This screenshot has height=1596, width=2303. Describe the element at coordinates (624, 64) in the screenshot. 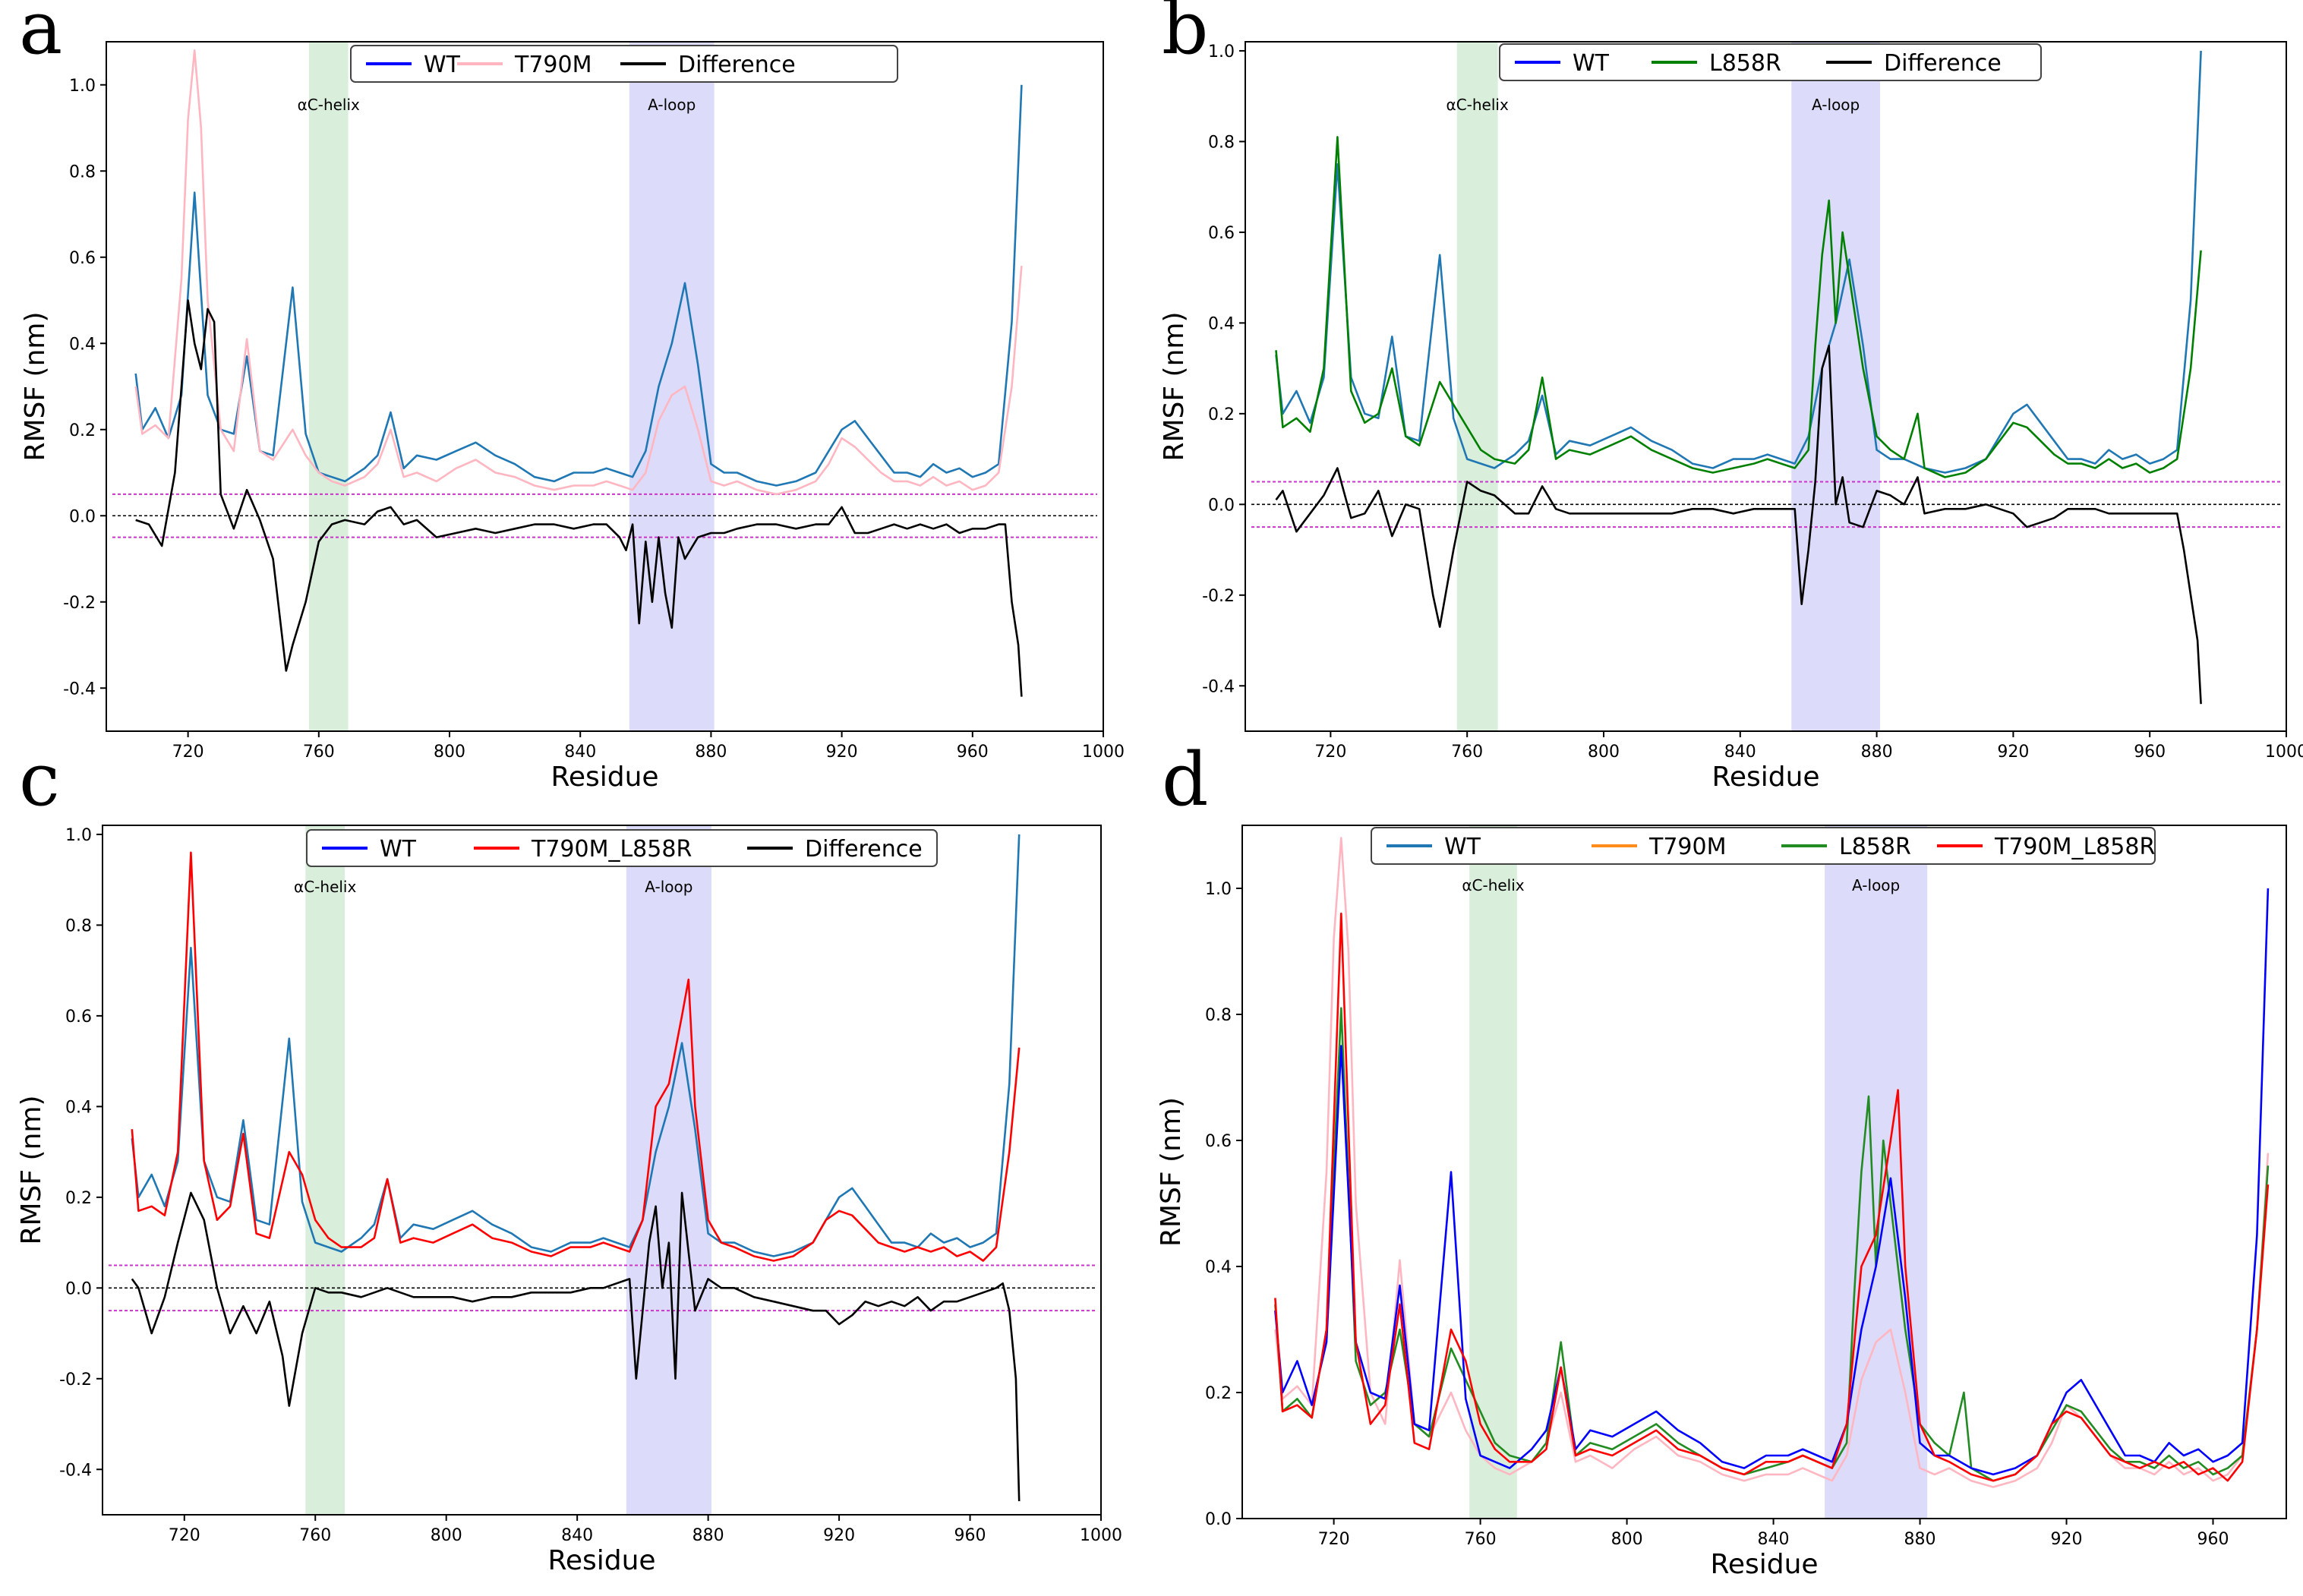

I see `legend: WT T790M Difference` at that location.